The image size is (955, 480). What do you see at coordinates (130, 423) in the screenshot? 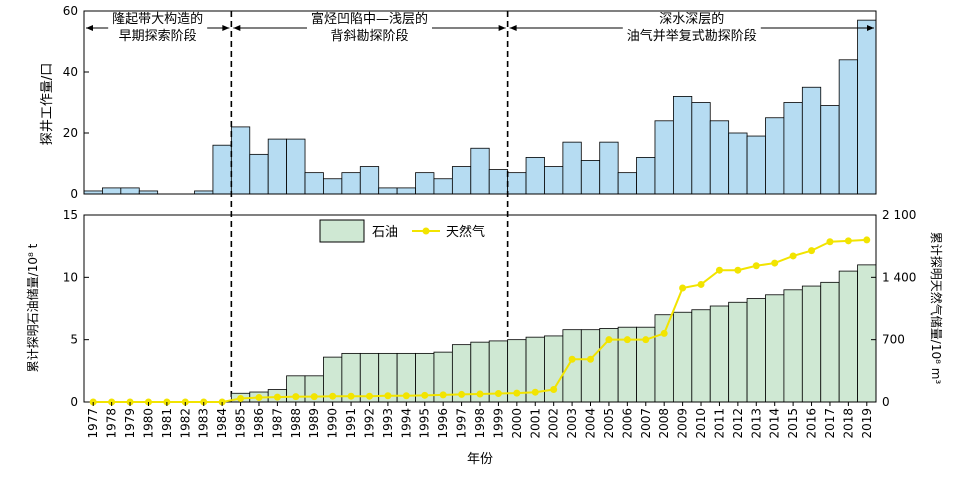
I see `x-tick-label: 1979` at bounding box center [130, 423].